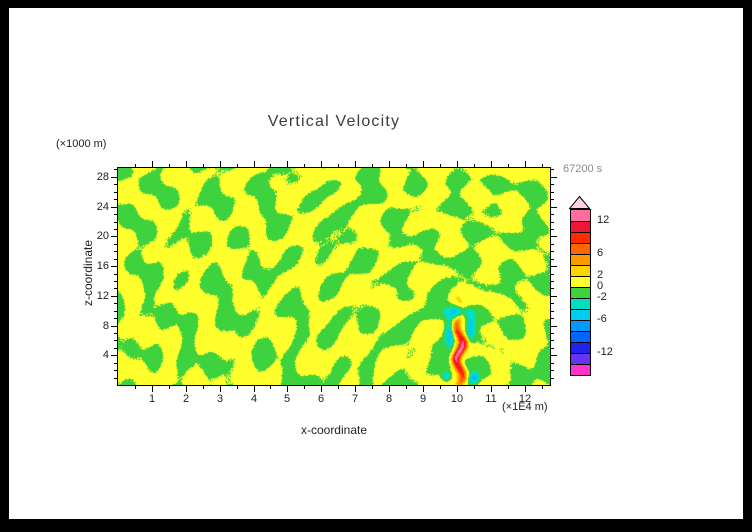  I want to click on colorbar-tick-label: 6, so click(600, 253).